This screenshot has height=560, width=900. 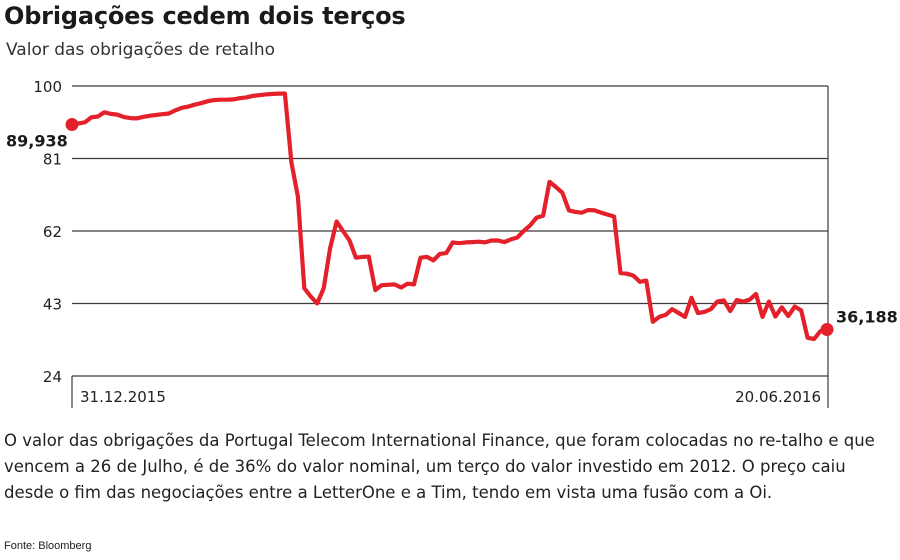 What do you see at coordinates (778, 397) in the screenshot?
I see `x-end-label: 20.06.2016` at bounding box center [778, 397].